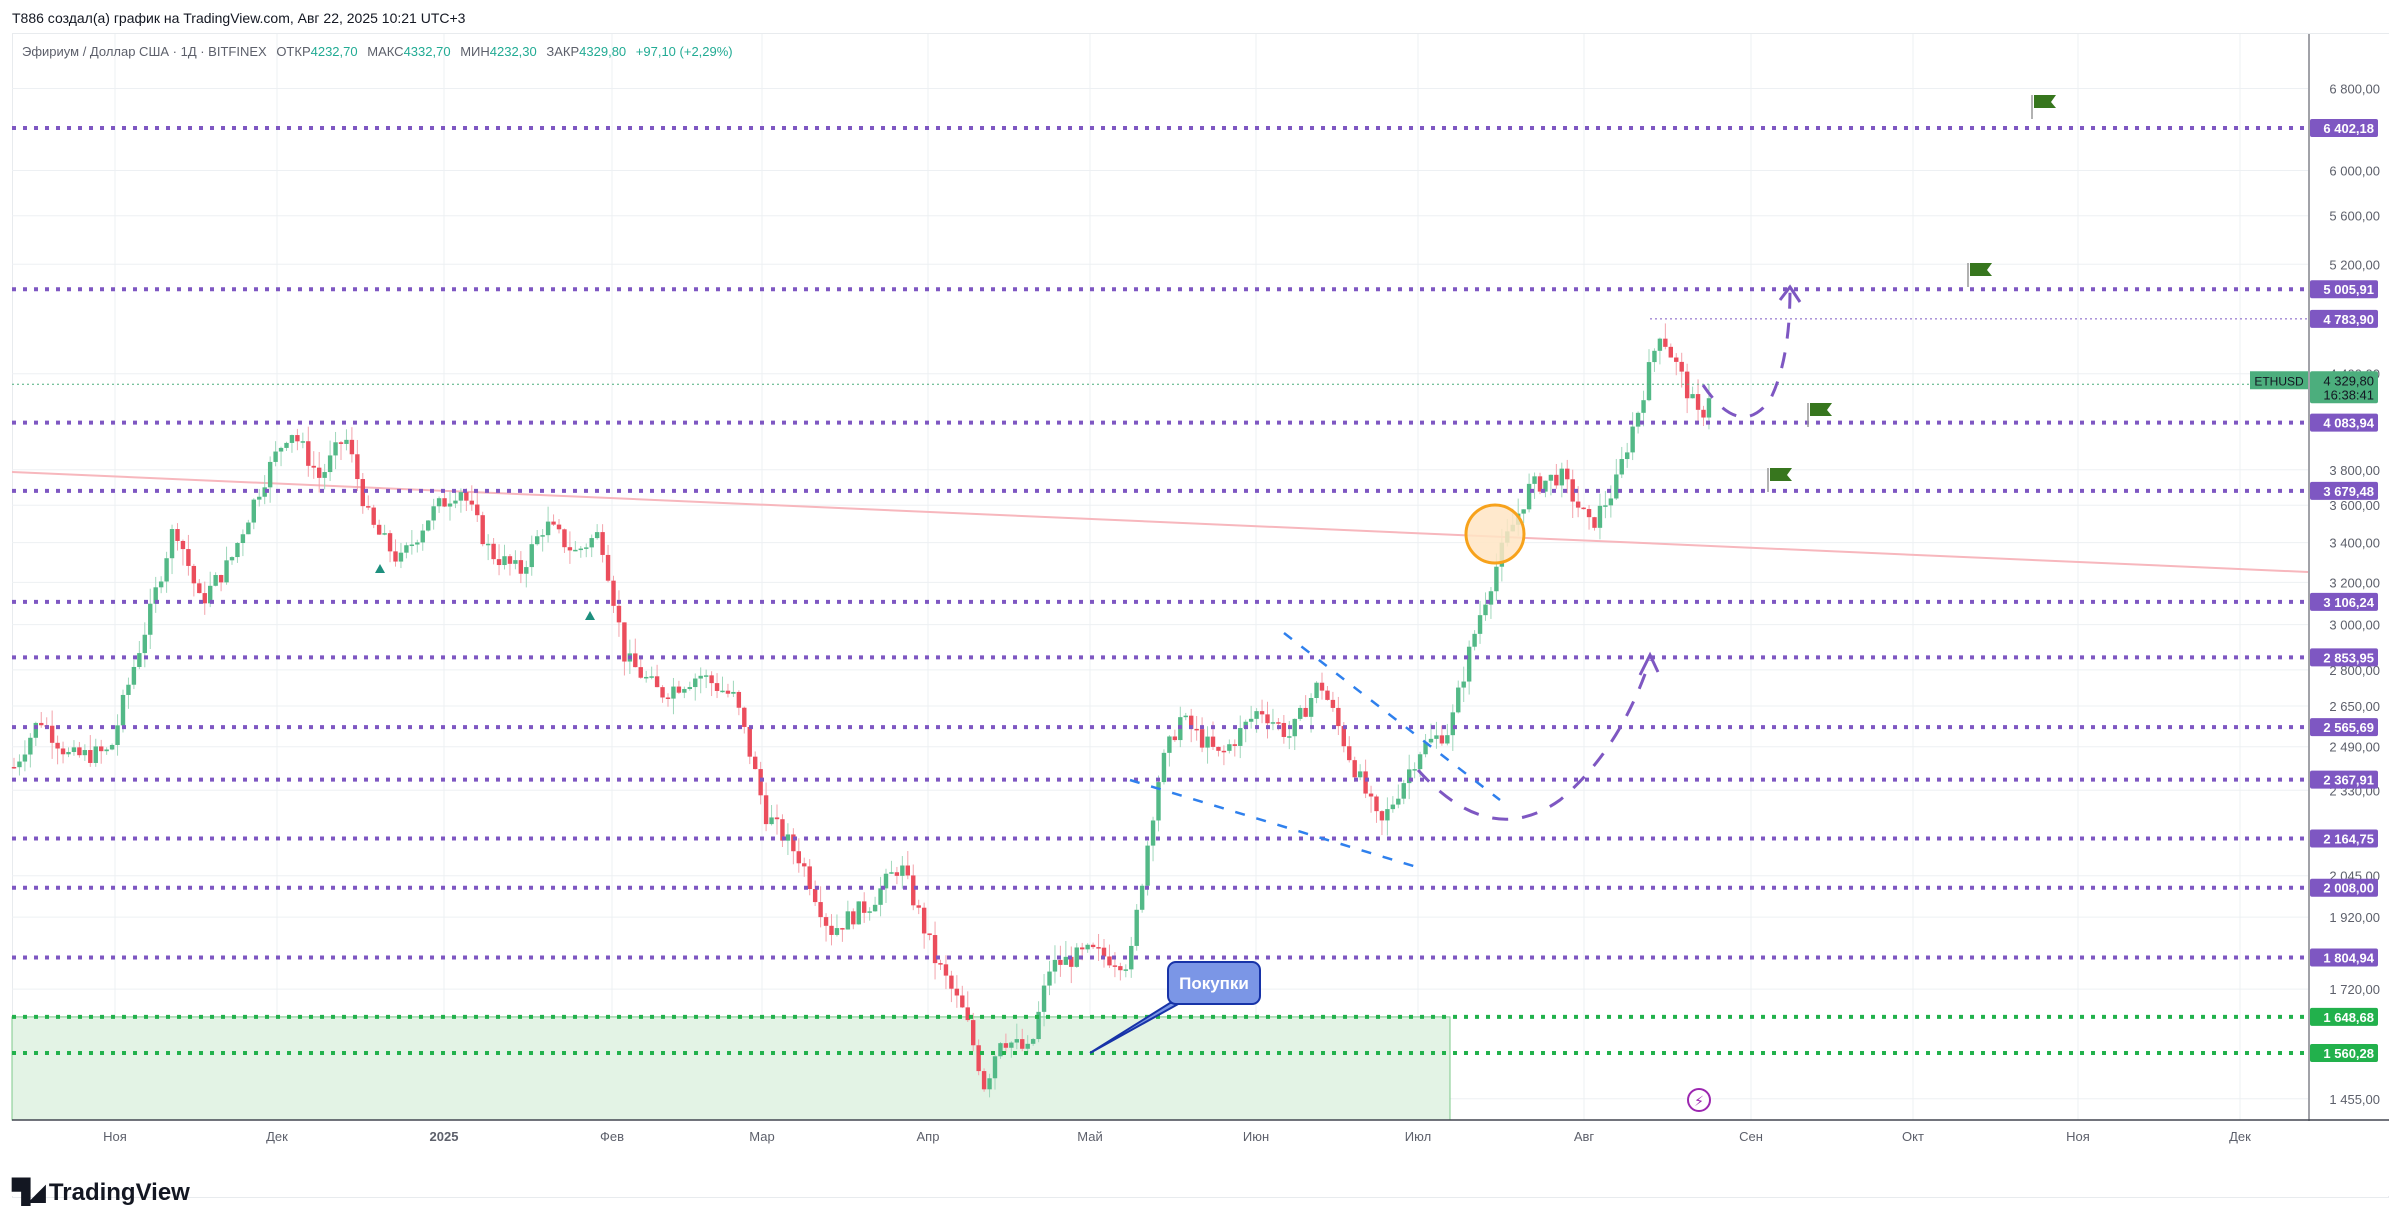  I want to click on time-tick: Июл, so click(1418, 1136).